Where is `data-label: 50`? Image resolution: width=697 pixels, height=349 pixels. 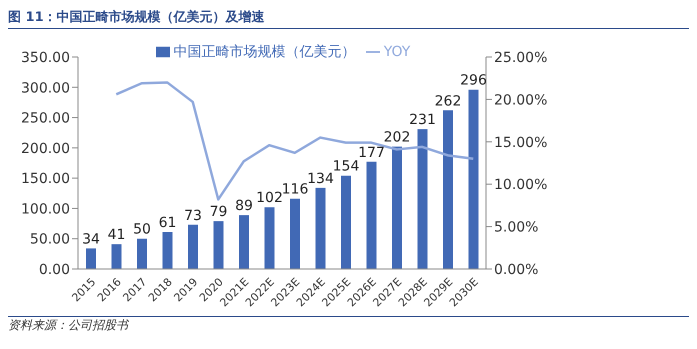
data-label: 50 is located at coordinates (142, 230).